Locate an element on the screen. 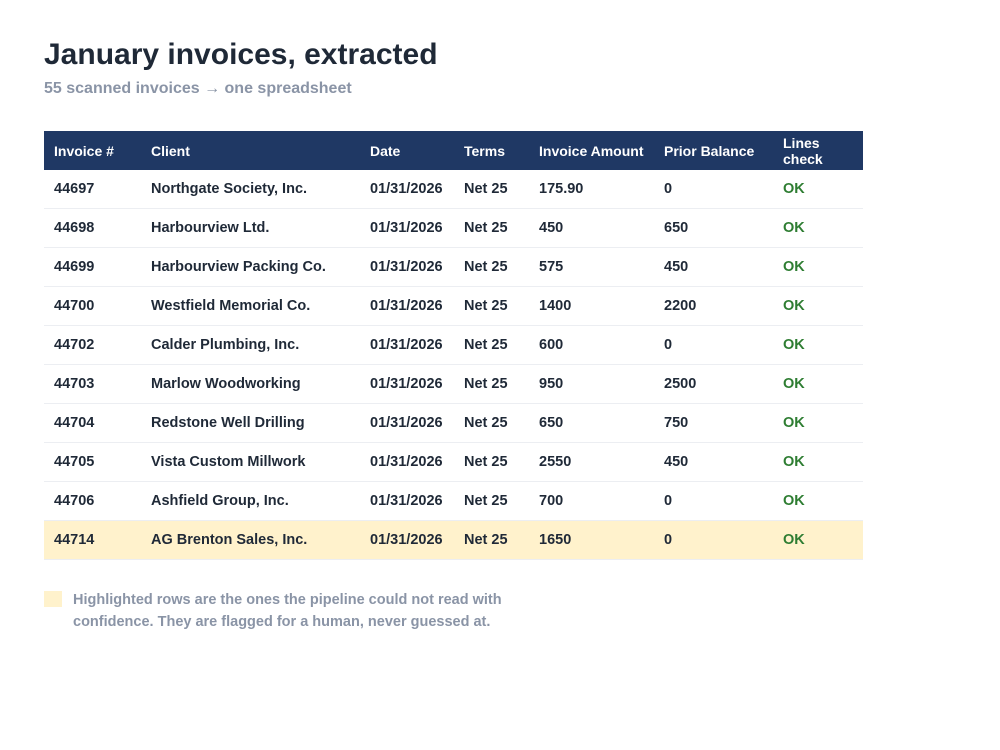  table-cell: 44699 is located at coordinates (92, 267).